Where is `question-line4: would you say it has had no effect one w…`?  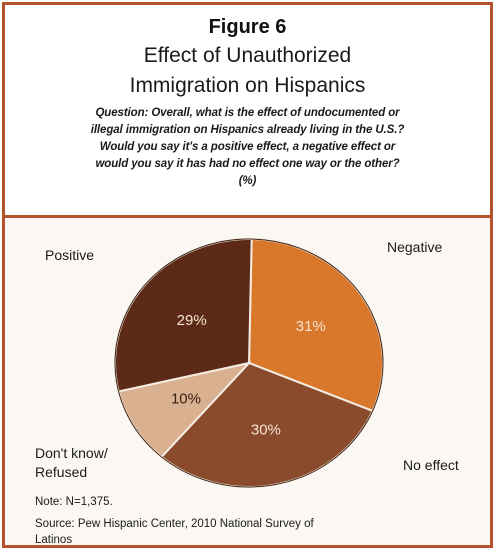 question-line4: would you say it has had no effect one w… is located at coordinates (247, 164).